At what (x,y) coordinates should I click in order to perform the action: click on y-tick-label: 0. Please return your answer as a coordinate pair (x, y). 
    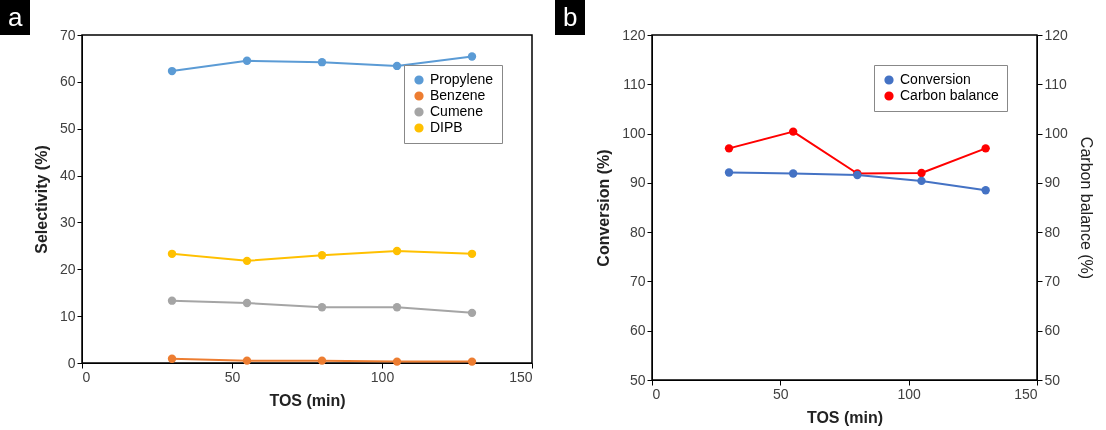
    Looking at the image, I should click on (71, 362).